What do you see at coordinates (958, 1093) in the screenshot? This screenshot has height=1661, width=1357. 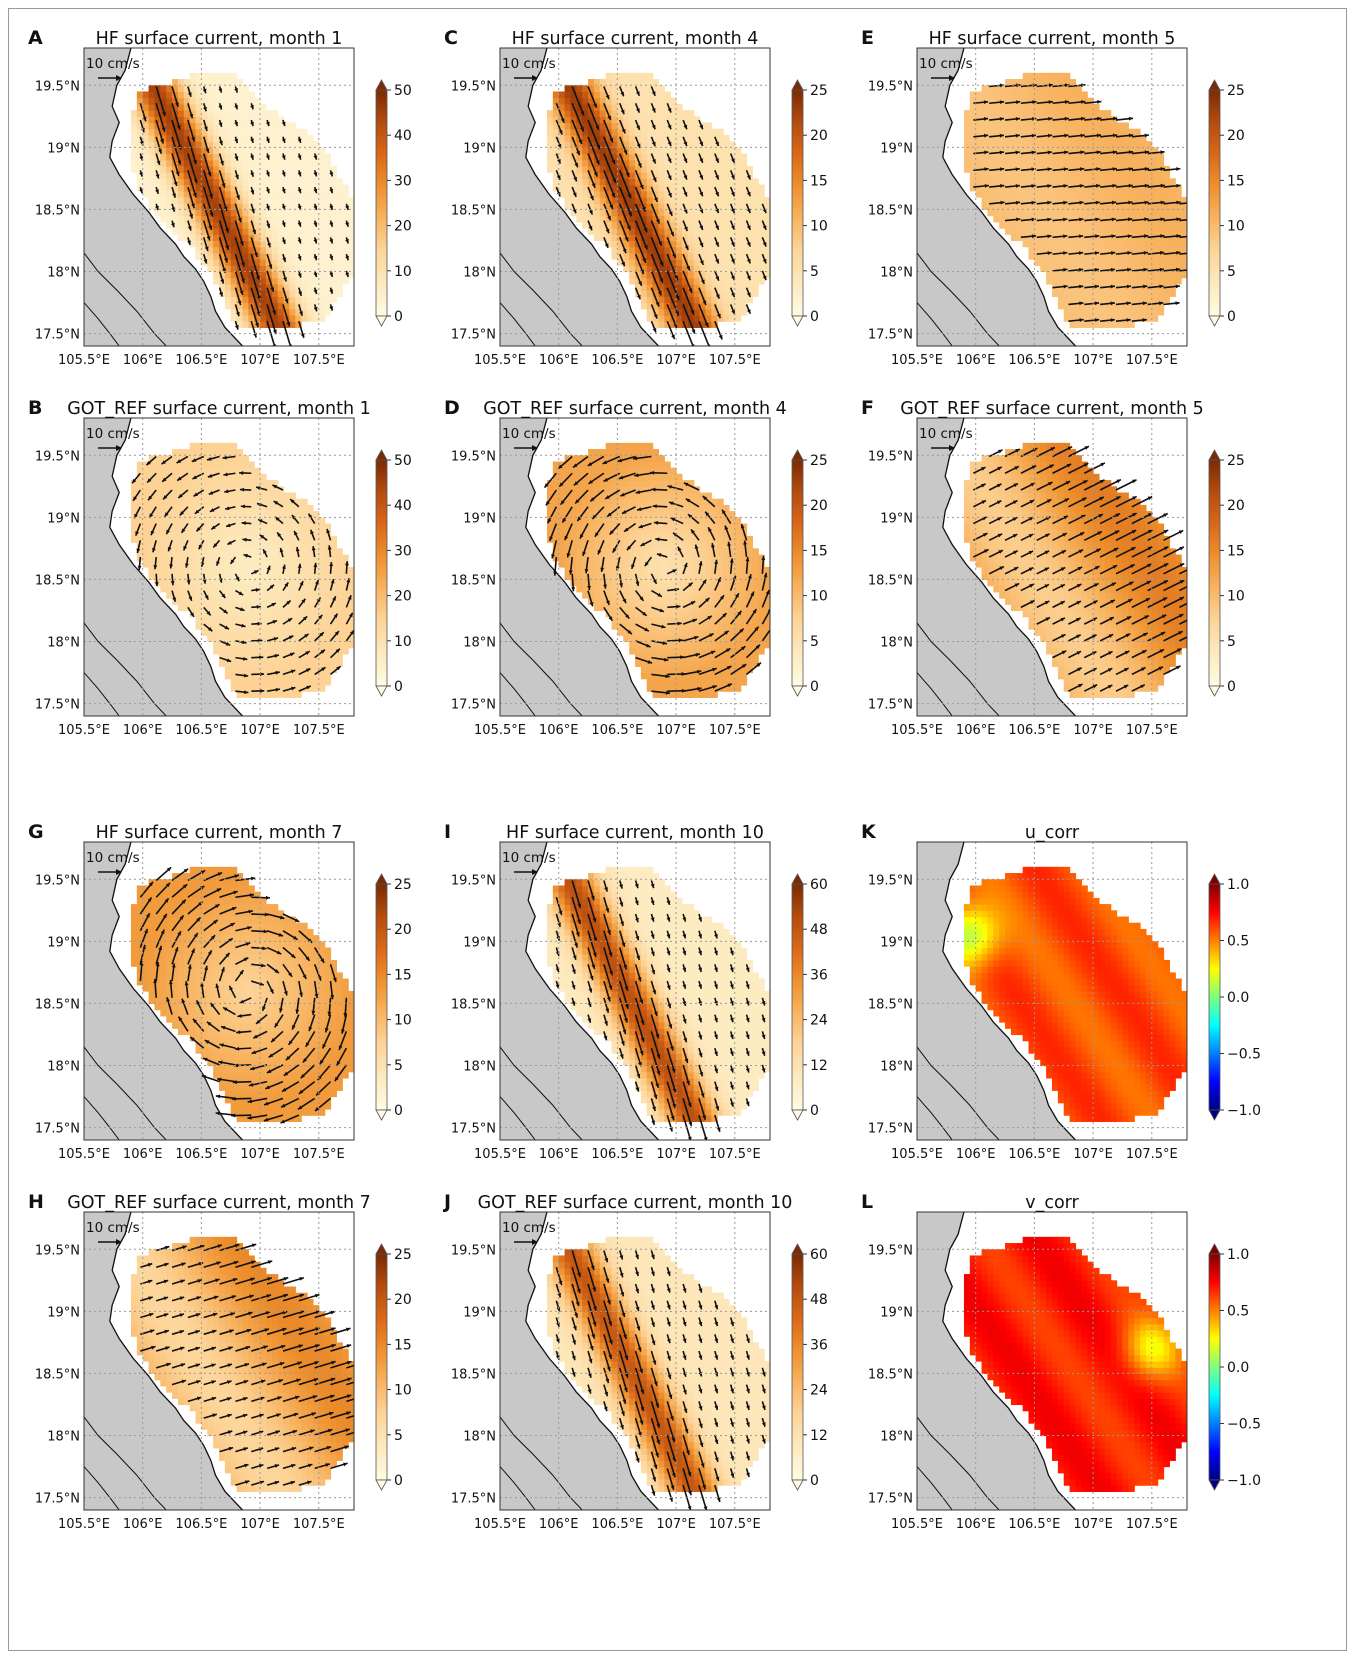 I see `border-line` at bounding box center [958, 1093].